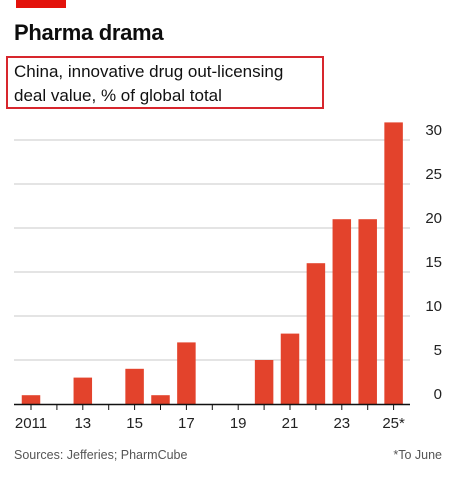 The width and height of the screenshot is (458, 480). Describe the element at coordinates (367, 311) in the screenshot. I see `bar-2024` at that location.